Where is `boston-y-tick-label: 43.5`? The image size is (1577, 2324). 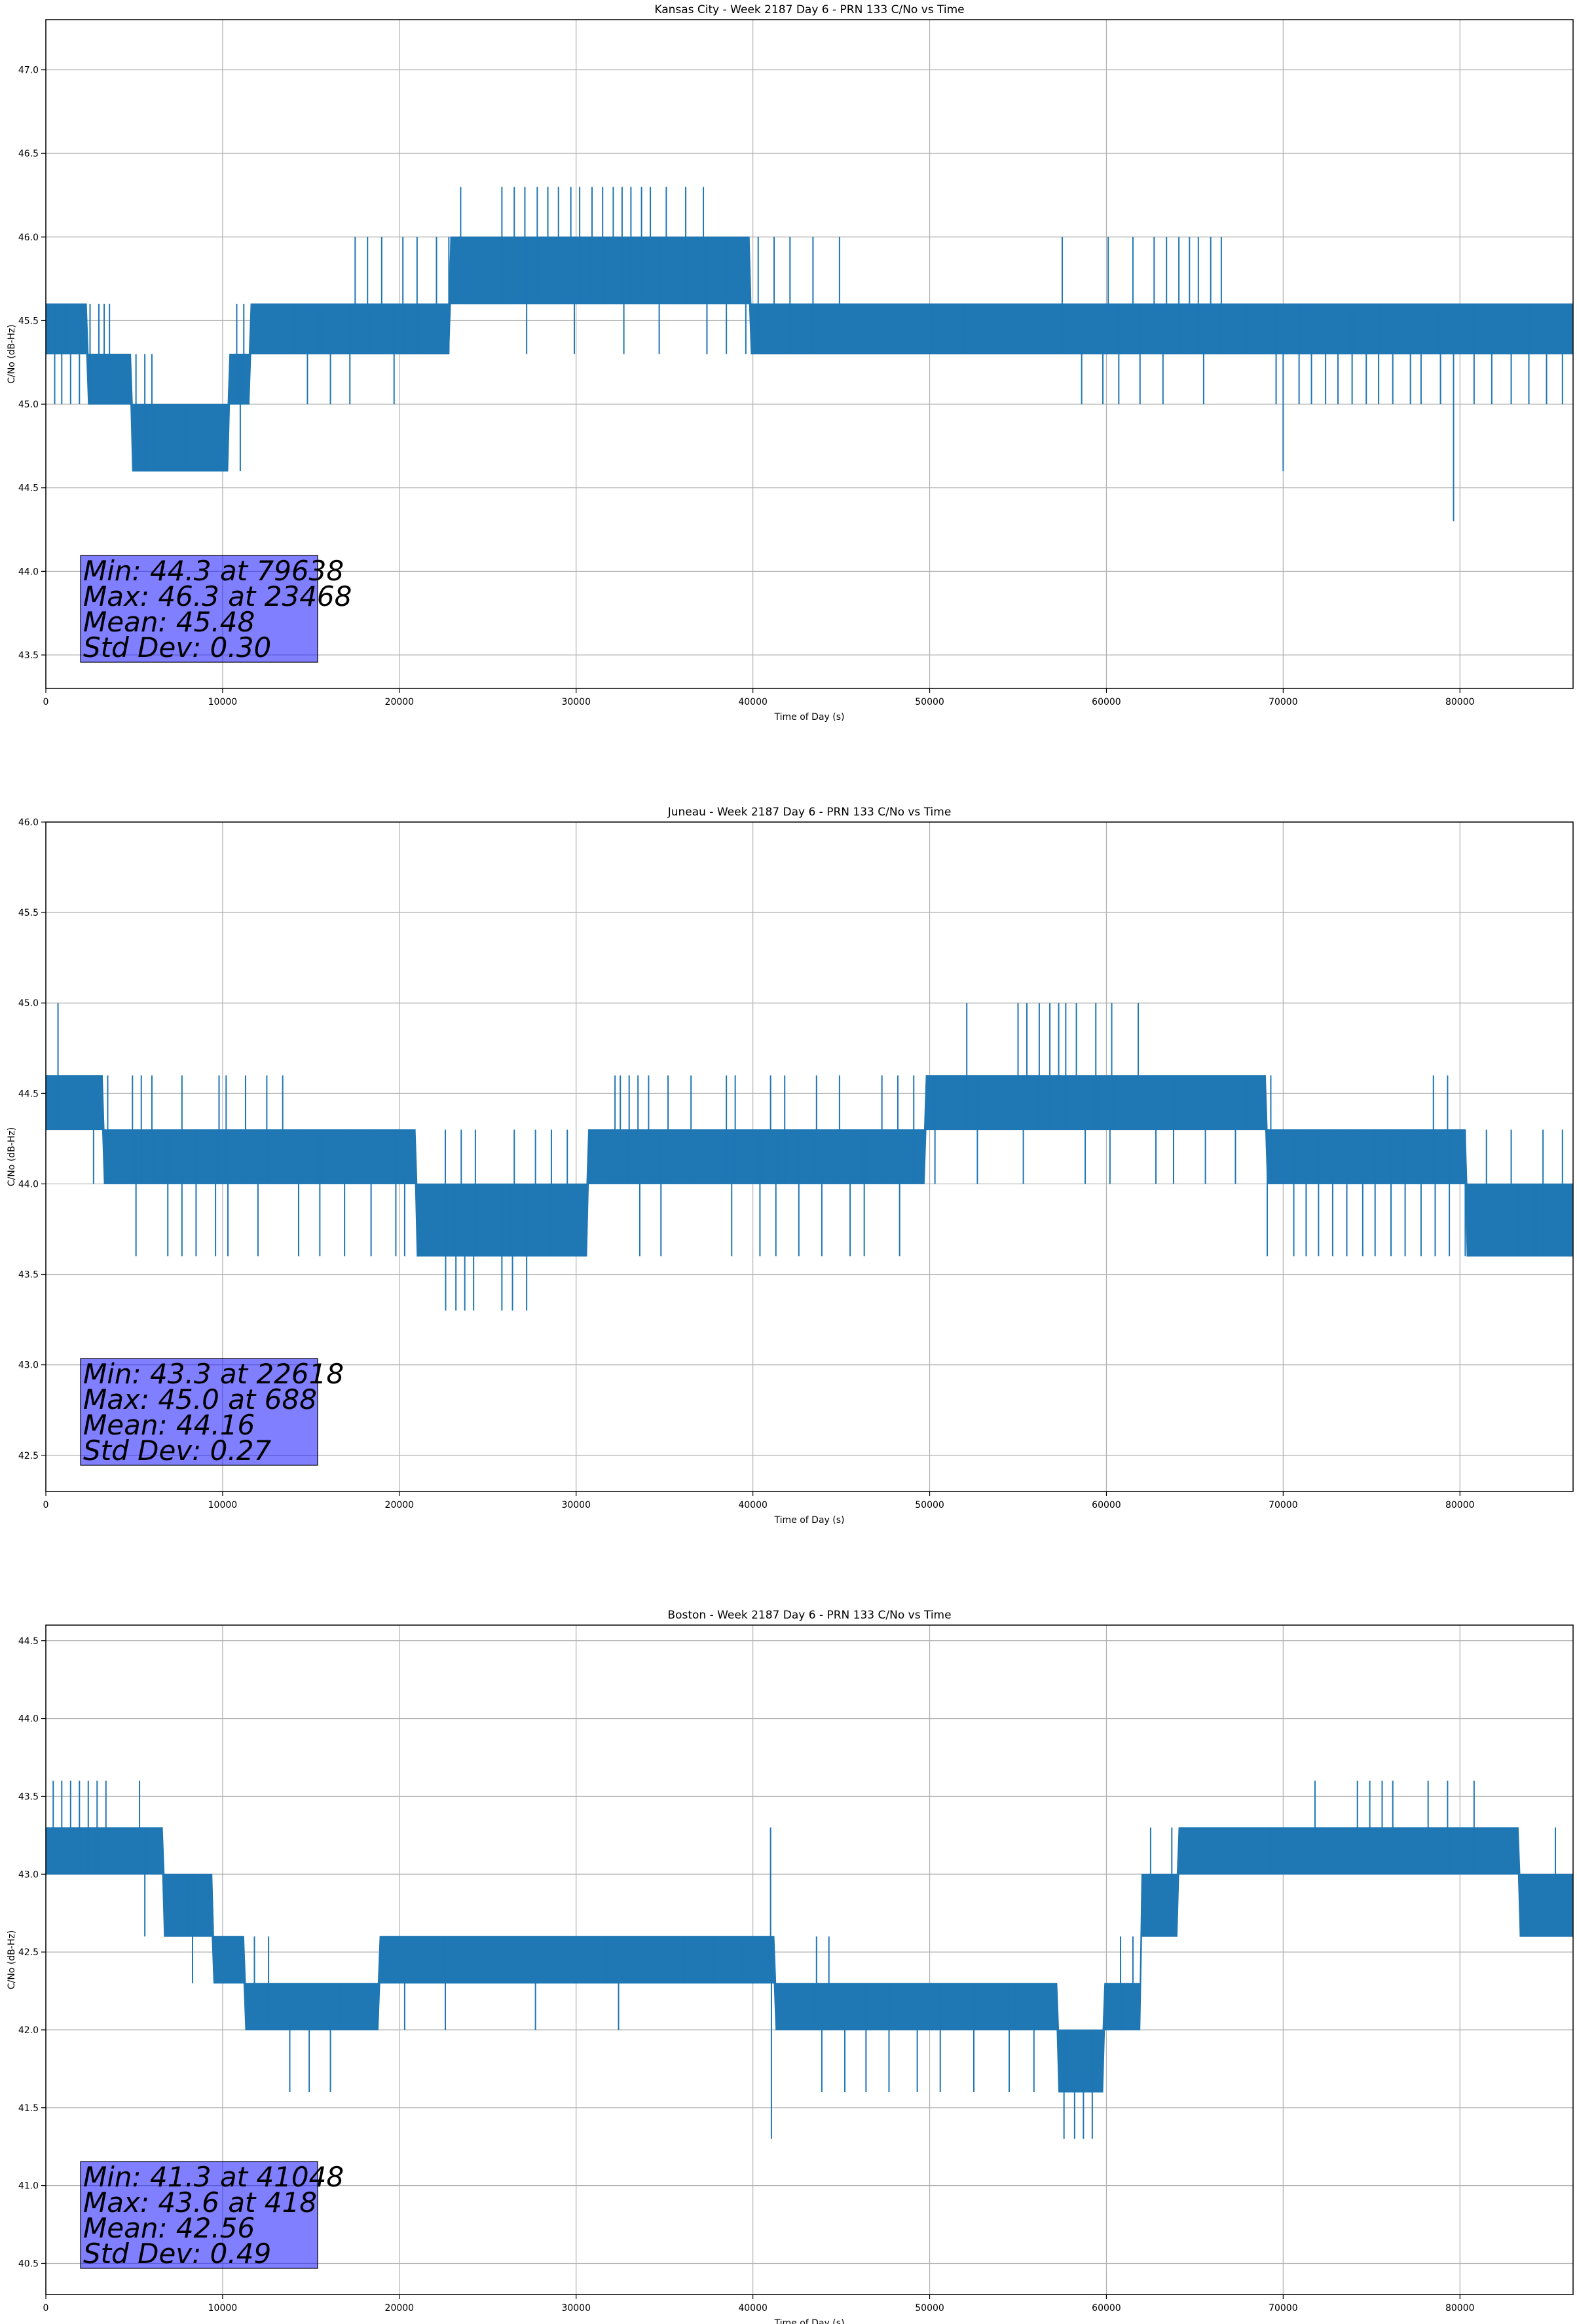 boston-y-tick-label: 43.5 is located at coordinates (28, 1796).